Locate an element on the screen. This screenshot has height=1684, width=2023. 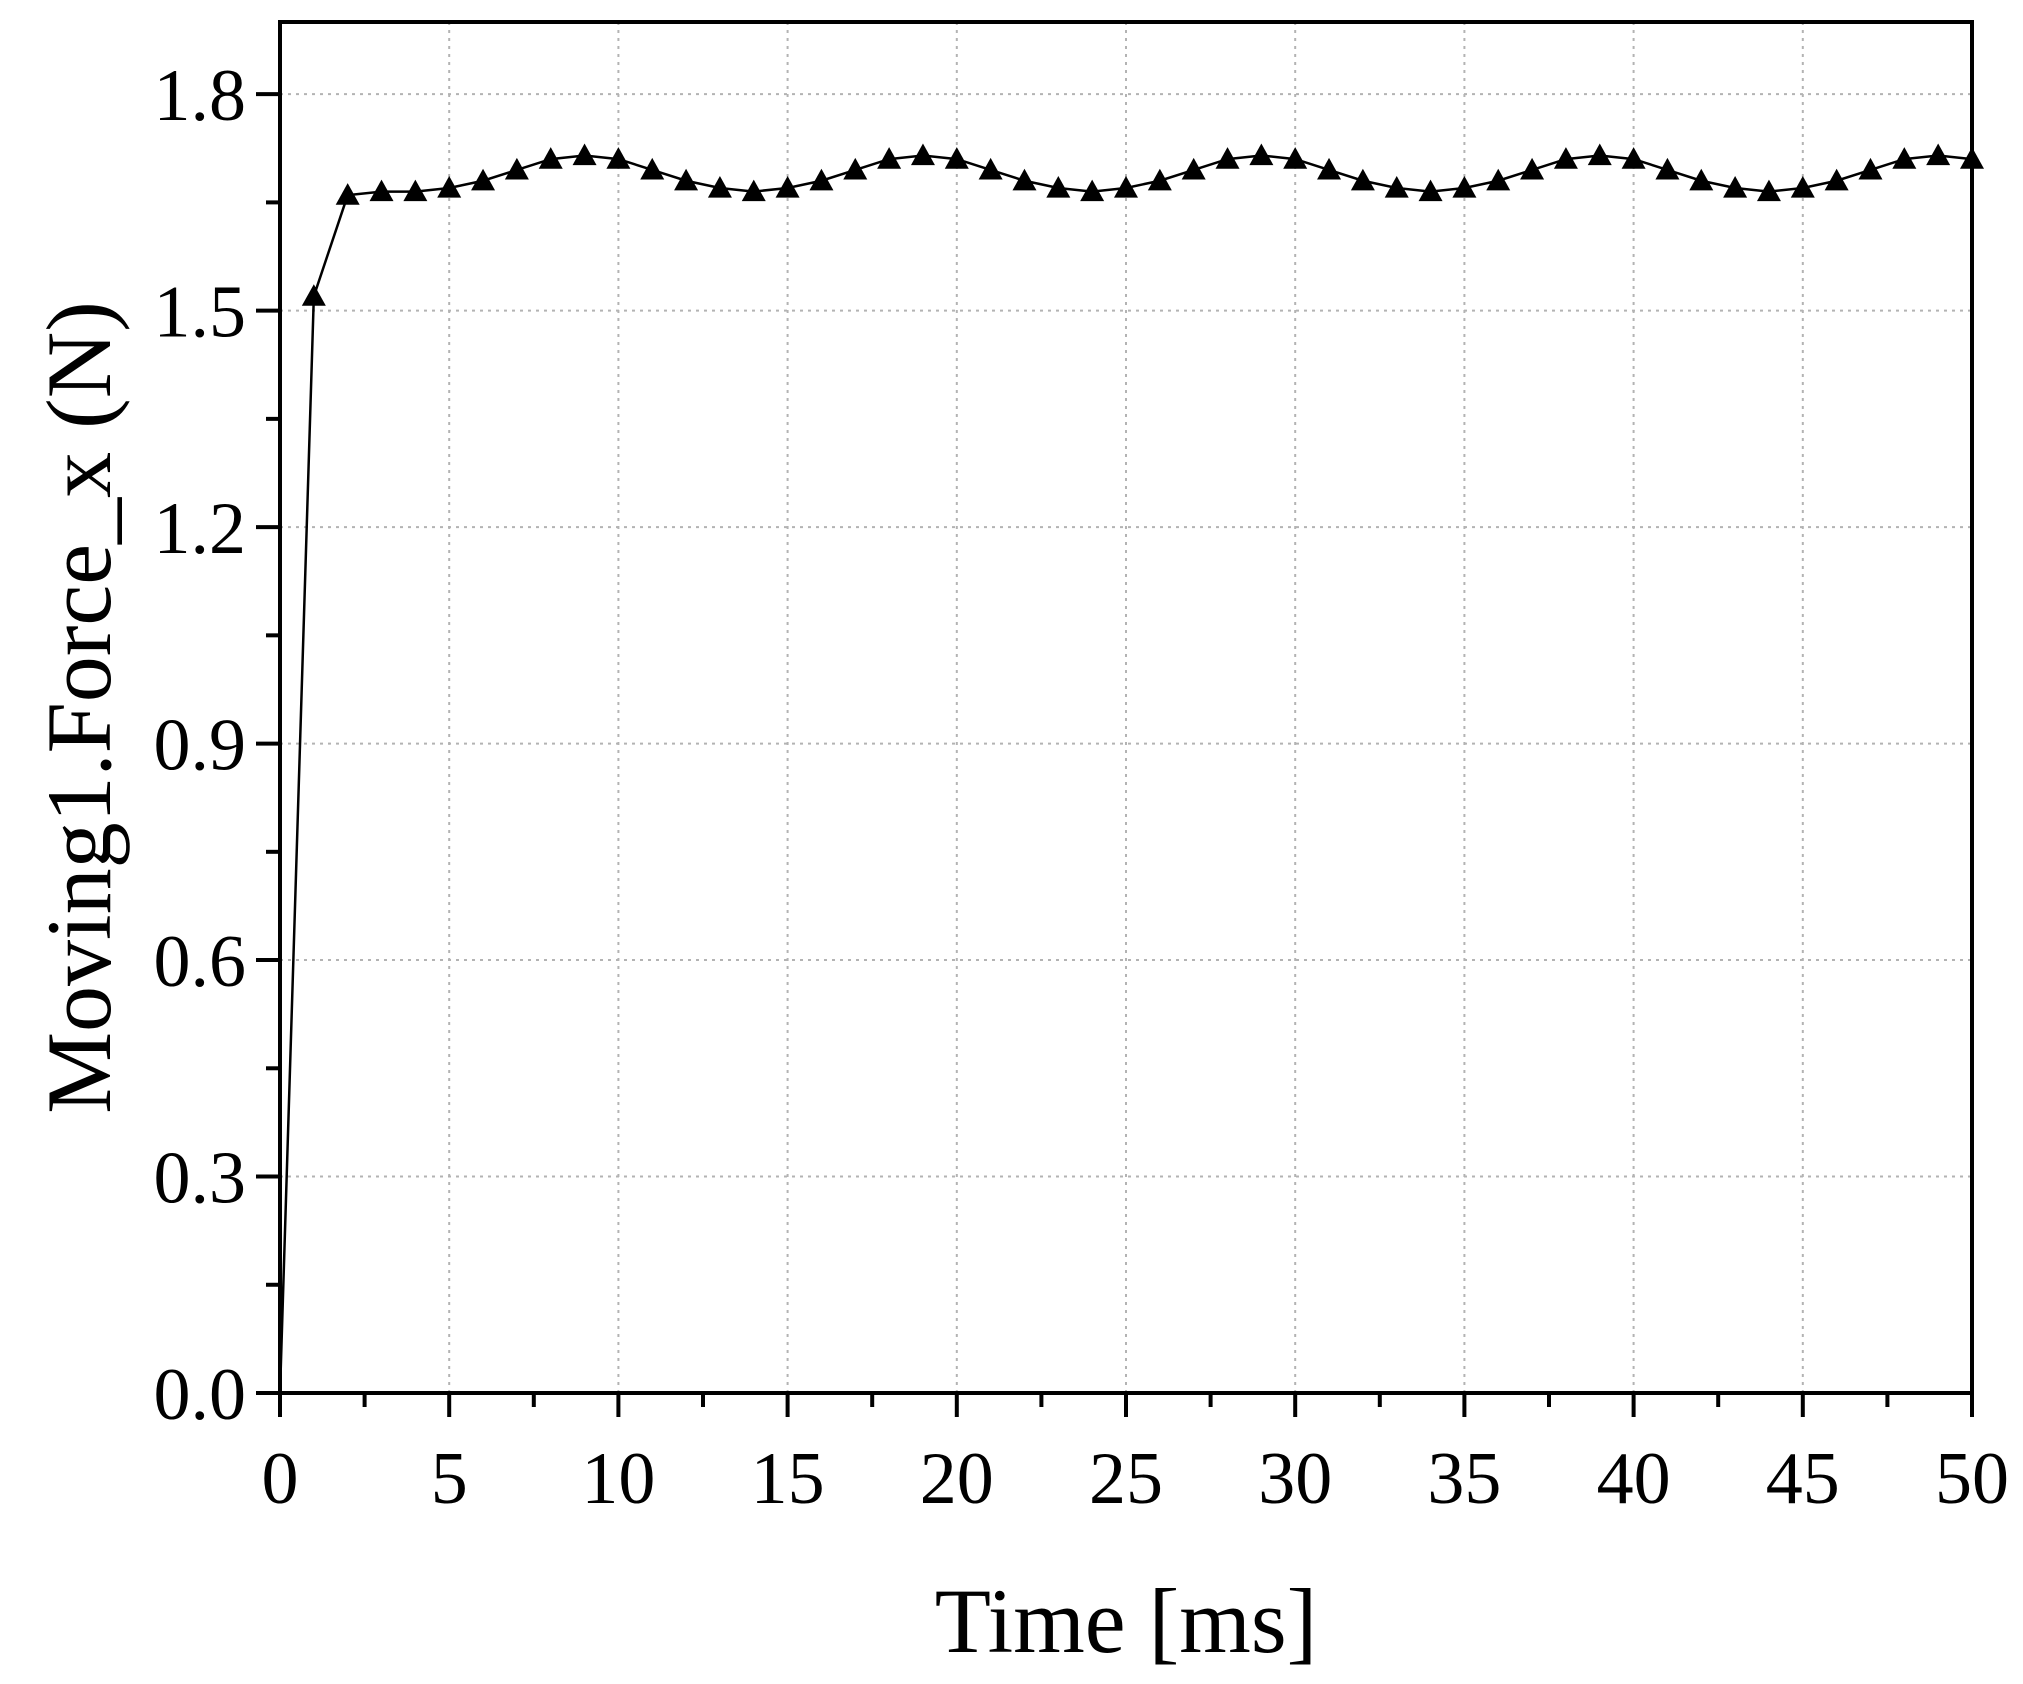
x-axis-tick-labels: 0 5 10 15 20 25 30 35 40 45 50 is located at coordinates (1136, 1479).